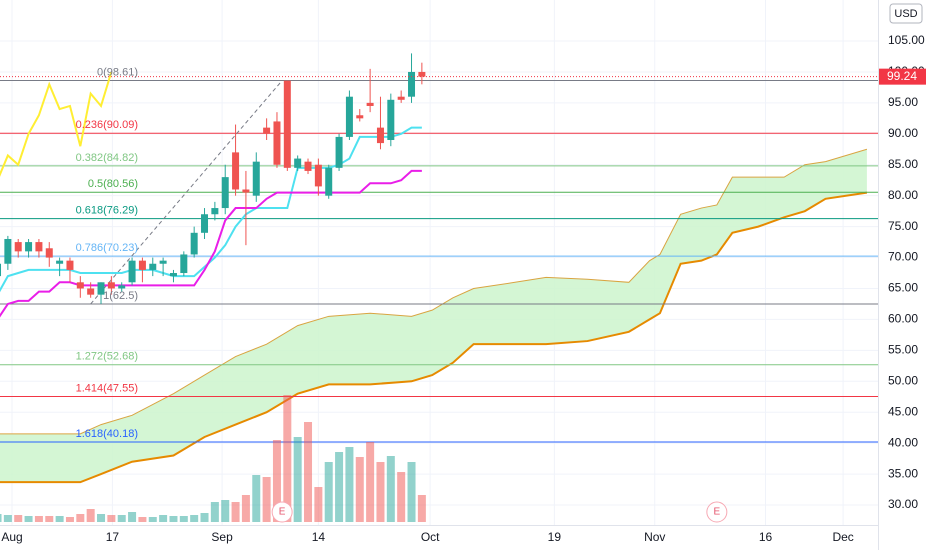  What do you see at coordinates (107, 248) in the screenshot?
I see `fib-level-label: 0.786(70.23)` at bounding box center [107, 248].